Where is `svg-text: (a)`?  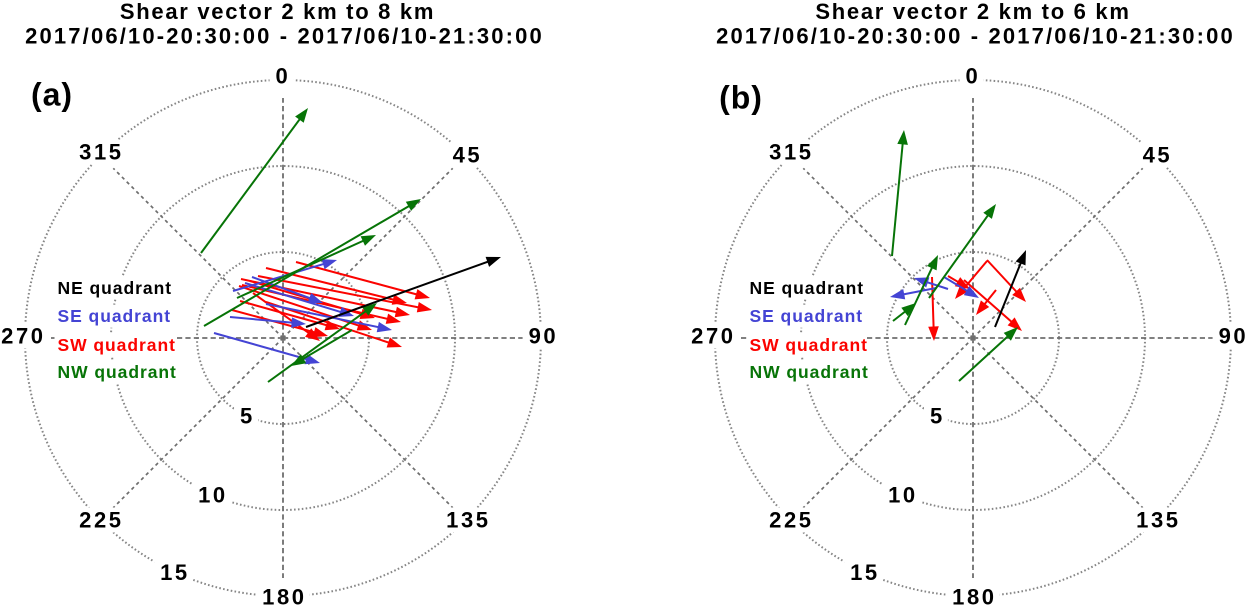 svg-text: (a) is located at coordinates (52, 95).